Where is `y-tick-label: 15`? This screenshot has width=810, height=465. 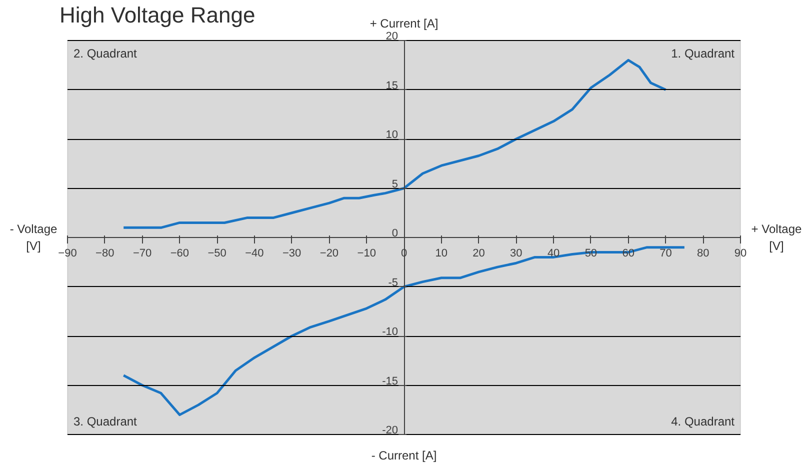 y-tick-label: 15 is located at coordinates (392, 86).